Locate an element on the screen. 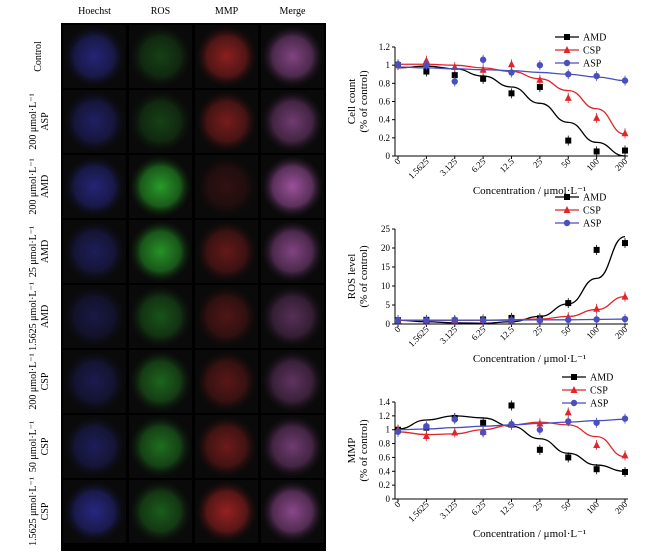 Image resolution: width=649 pixels, height=554 pixels. y-axis-label-line: ROS level is located at coordinates (352, 277).